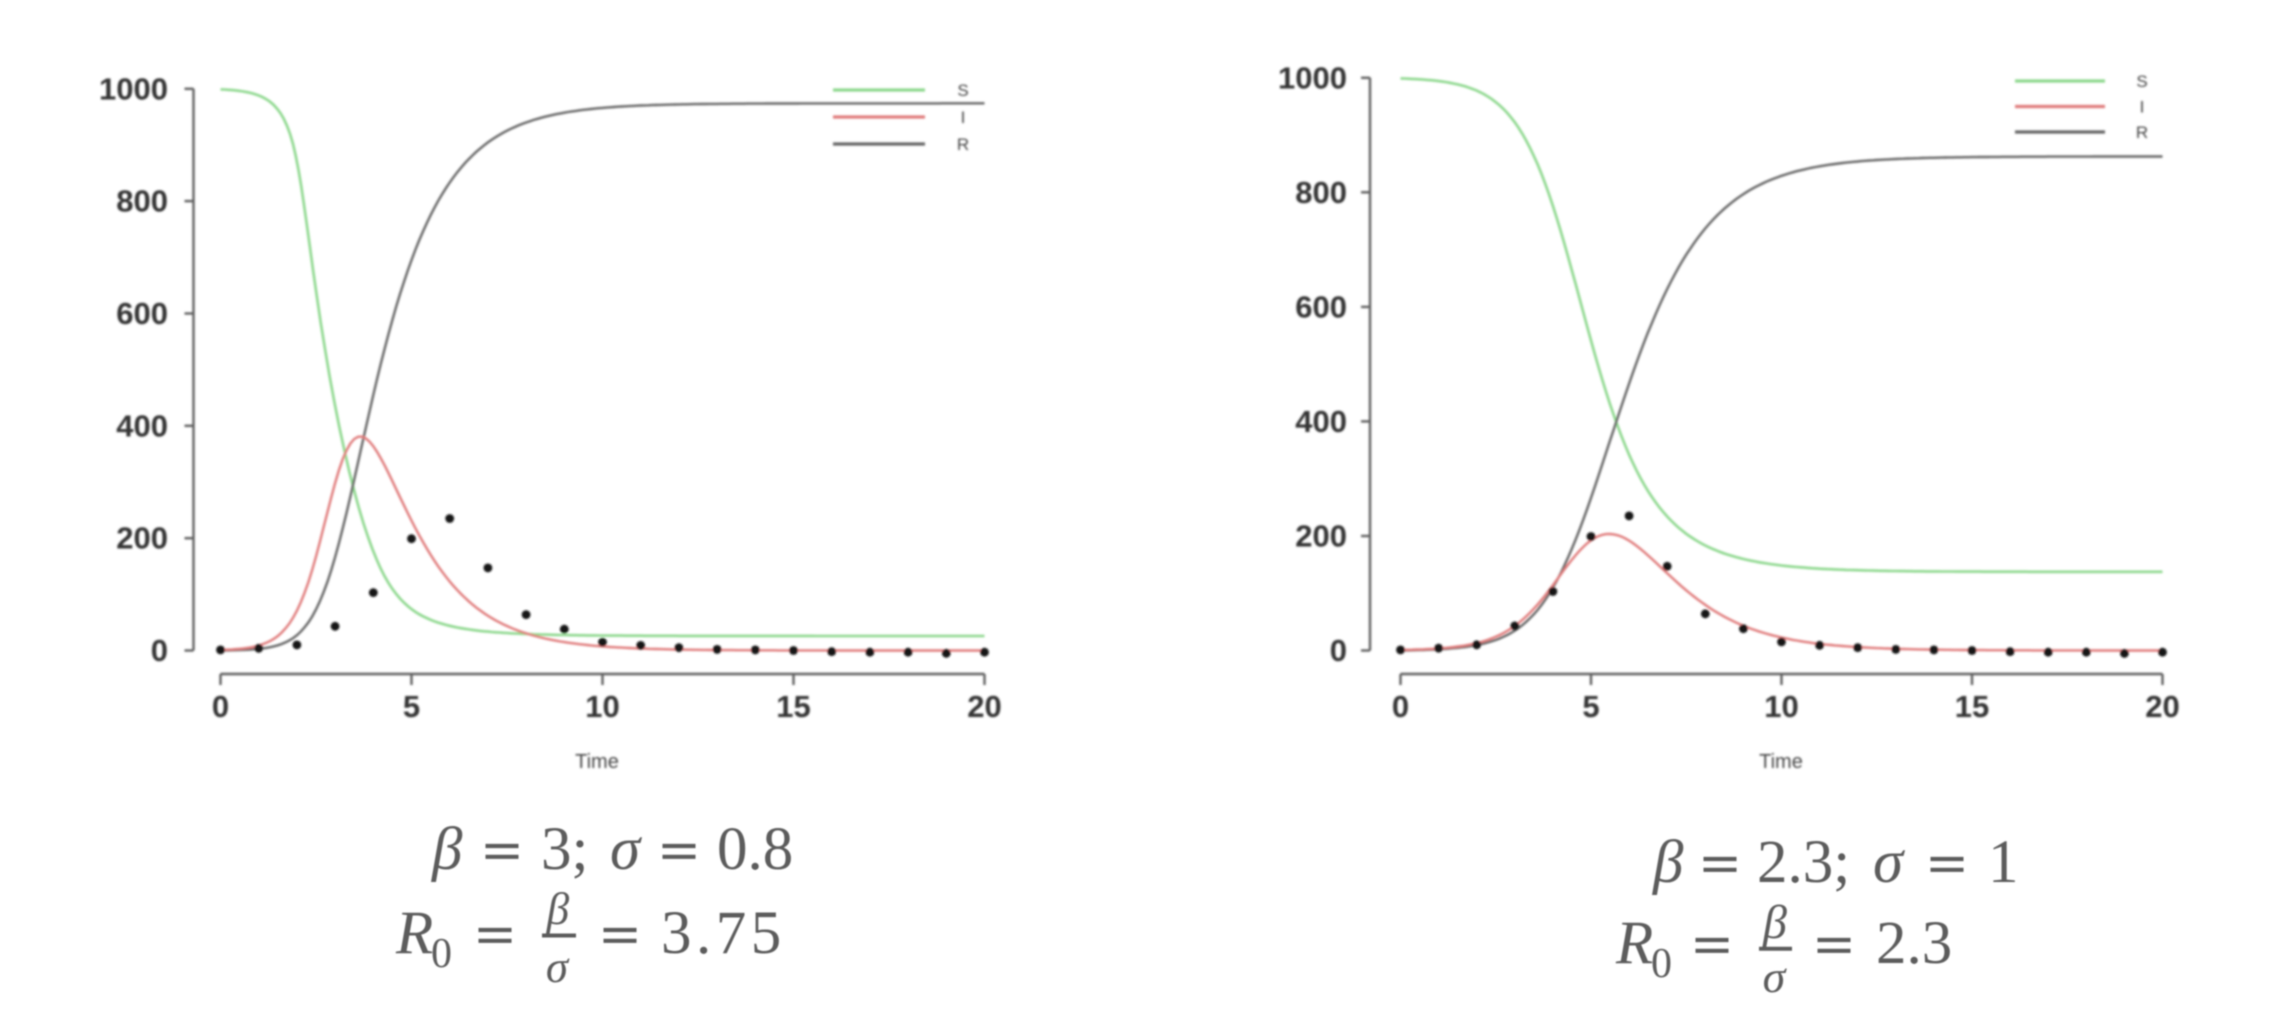 Image resolution: width=2285 pixels, height=1020 pixels. I want to click on svg-text: 1, so click(2003, 862).